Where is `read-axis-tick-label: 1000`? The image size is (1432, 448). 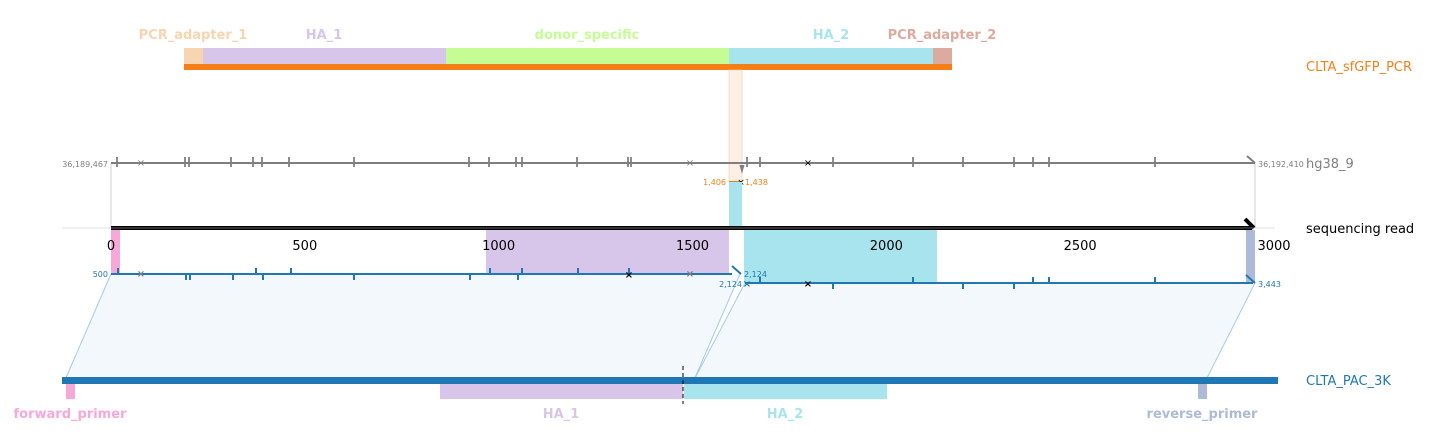 read-axis-tick-label: 1000 is located at coordinates (498, 246).